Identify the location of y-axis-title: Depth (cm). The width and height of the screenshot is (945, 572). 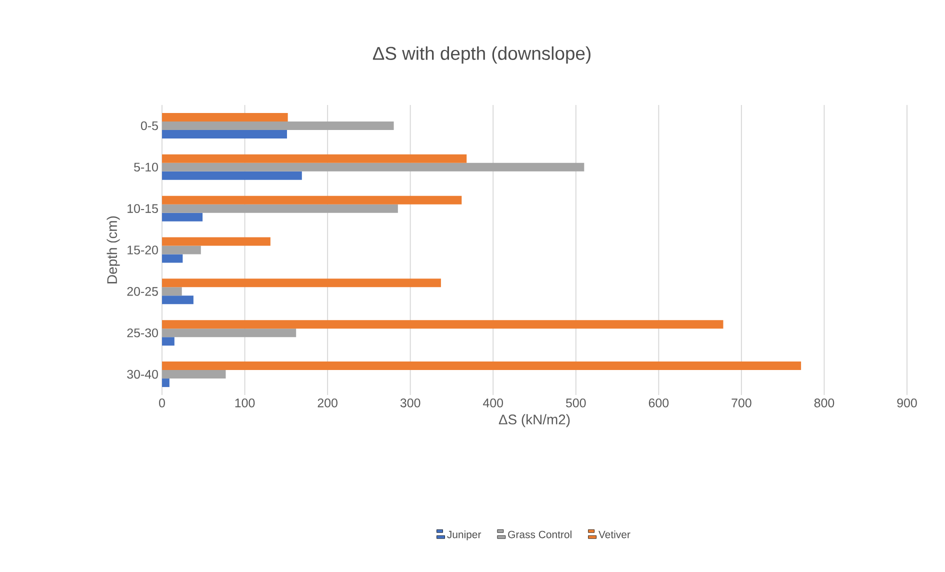
(113, 250).